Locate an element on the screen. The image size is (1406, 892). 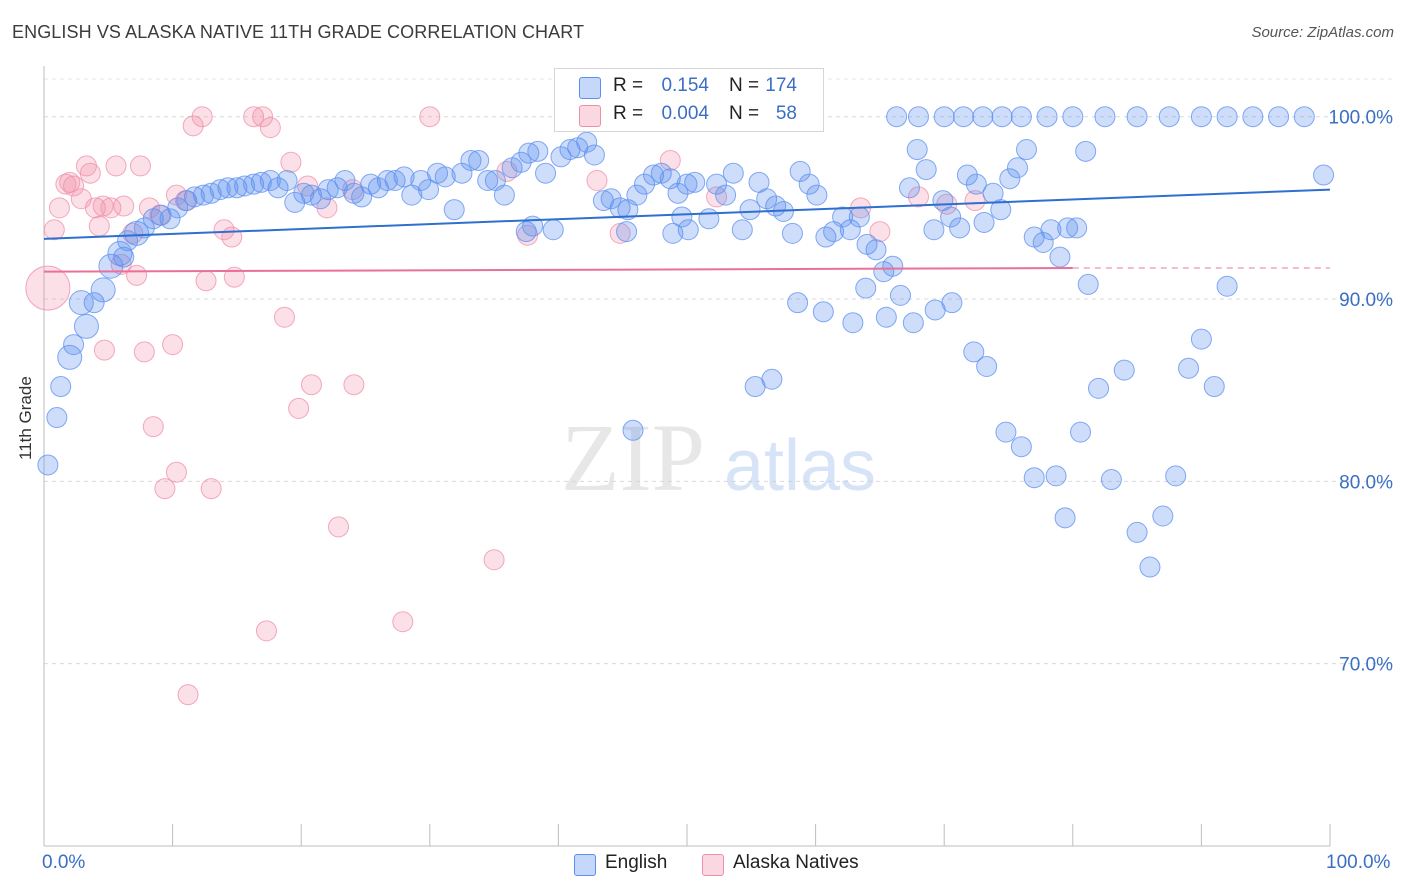
y-tick-label: 70.0% is located at coordinates (1366, 665).